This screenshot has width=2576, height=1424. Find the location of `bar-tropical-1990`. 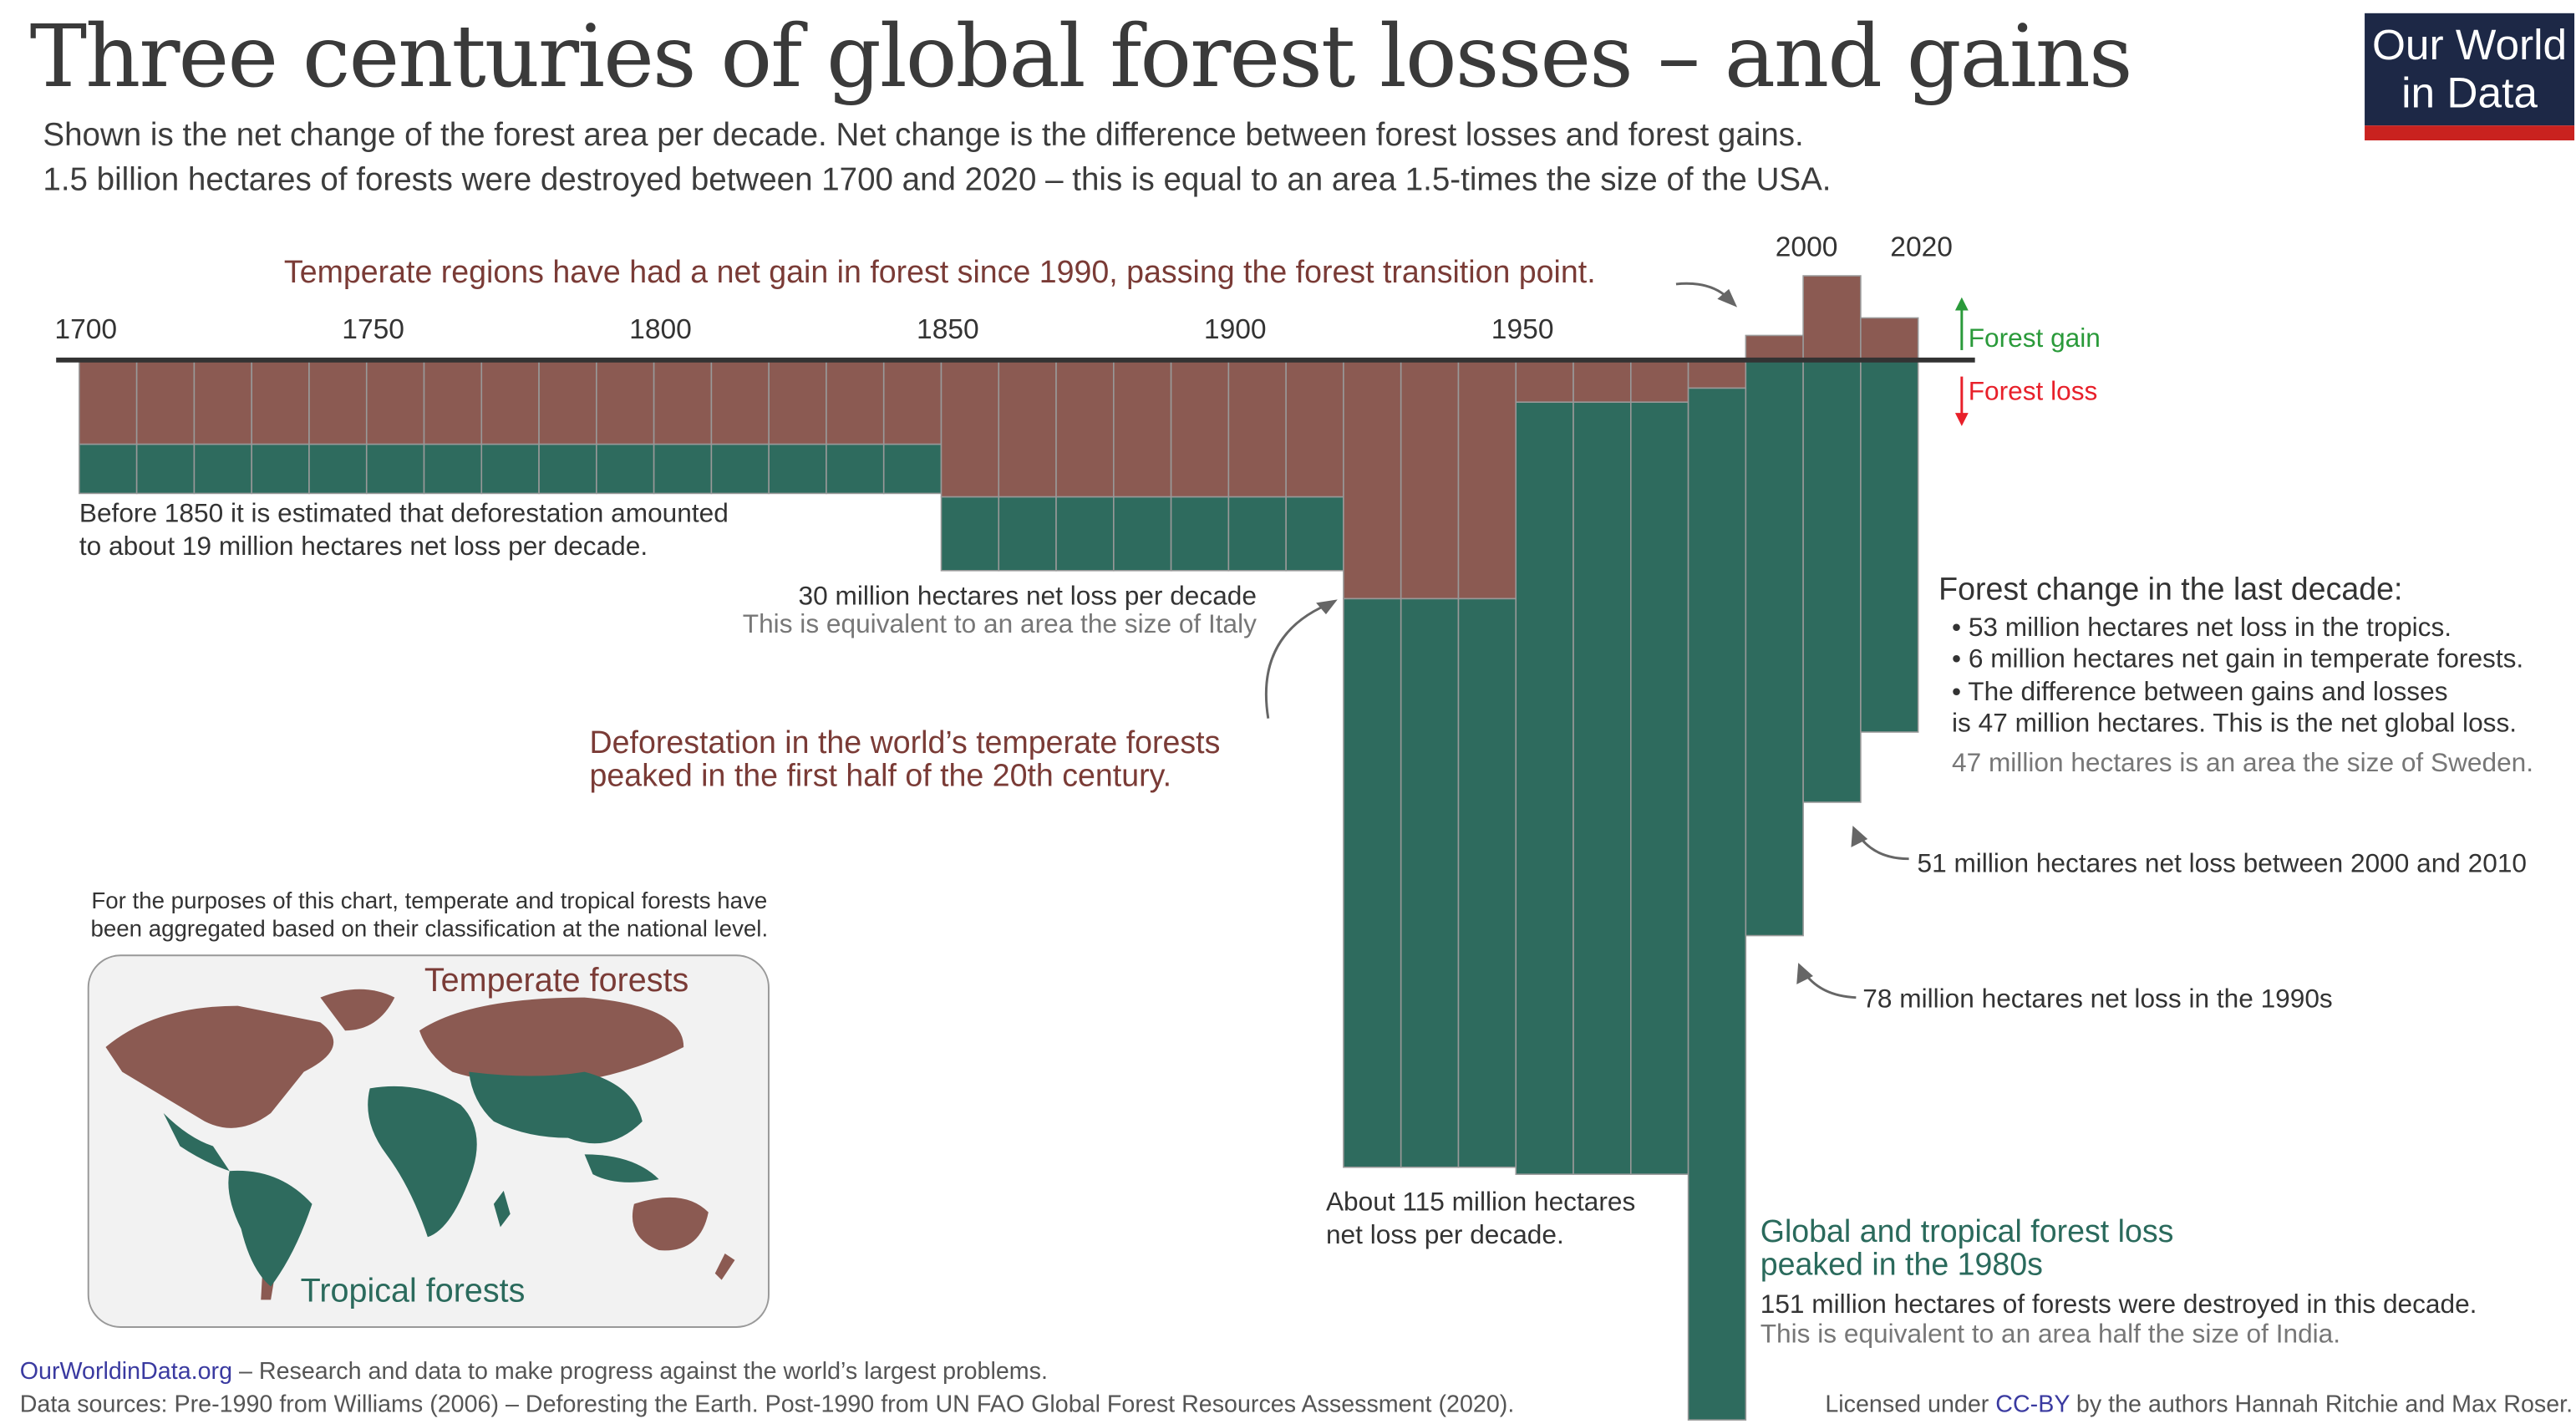

bar-tropical-1990 is located at coordinates (1775, 648).